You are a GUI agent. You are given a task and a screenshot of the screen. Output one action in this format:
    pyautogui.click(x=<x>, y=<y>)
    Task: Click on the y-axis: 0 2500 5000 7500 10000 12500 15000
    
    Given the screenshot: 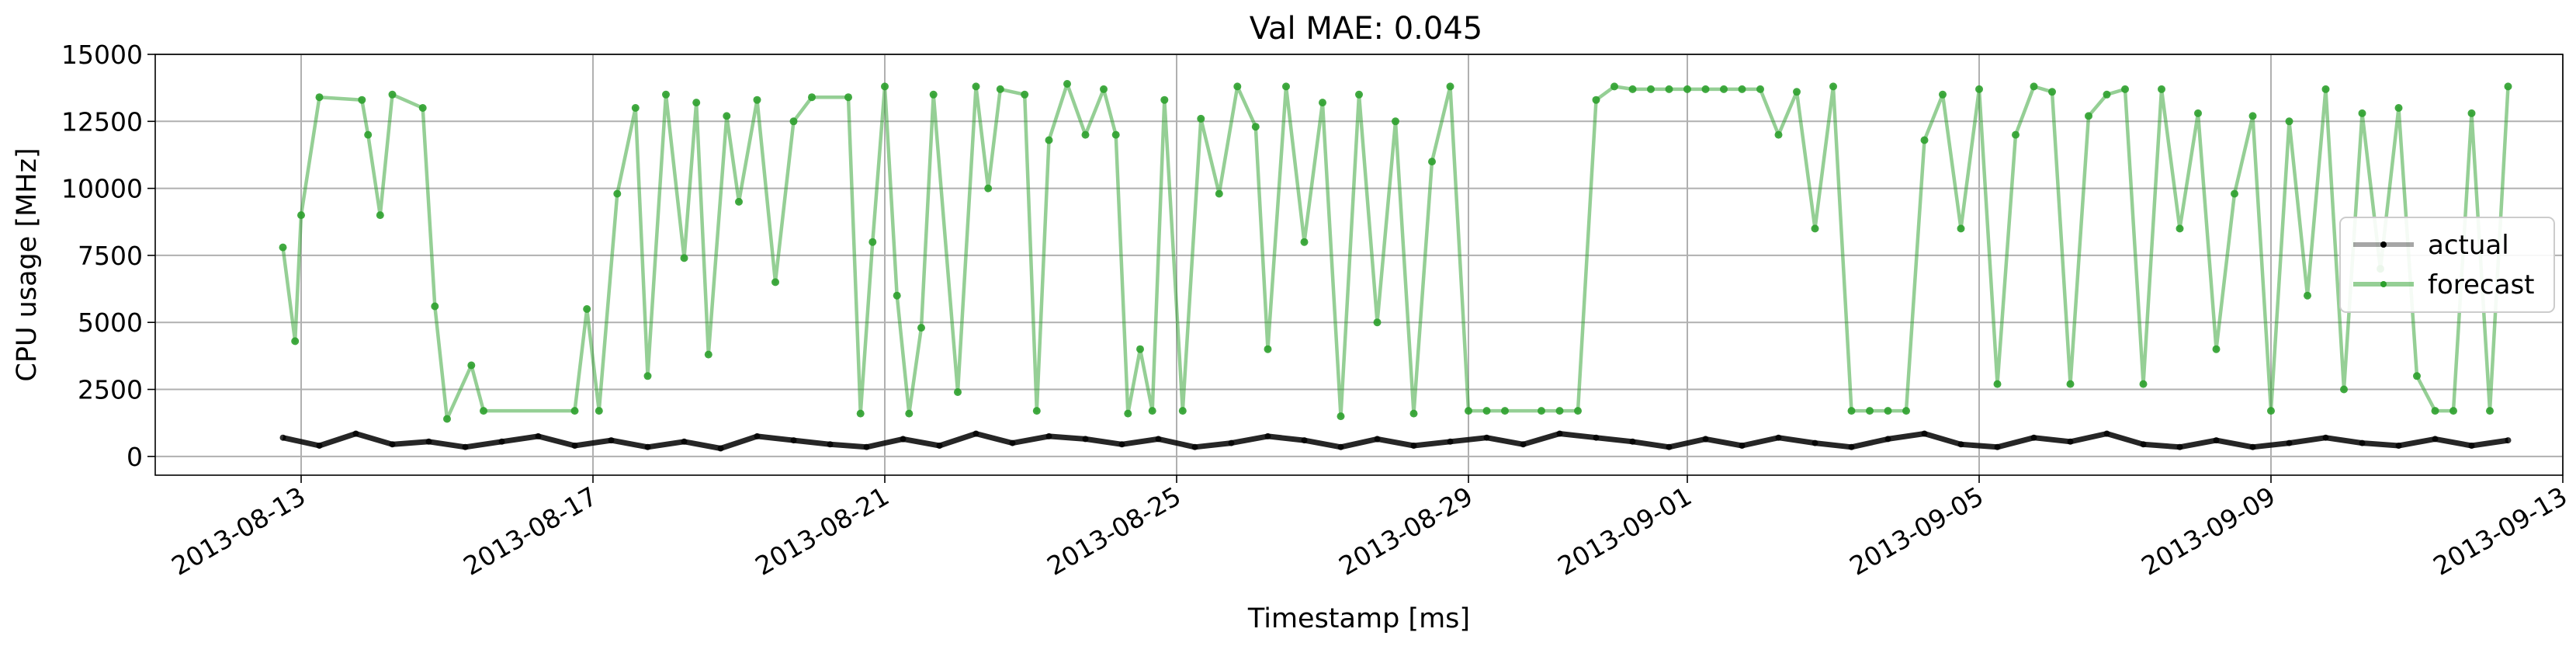 What is the action you would take?
    pyautogui.click(x=108, y=256)
    